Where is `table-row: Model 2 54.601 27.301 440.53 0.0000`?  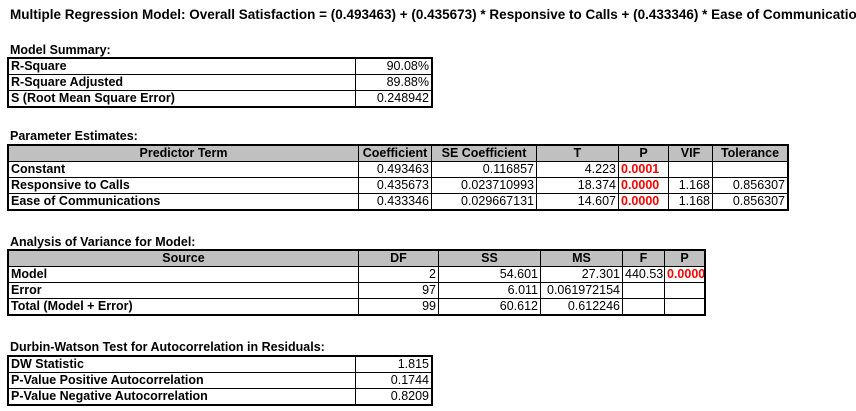 table-row: Model 2 54.601 27.301 440.53 0.0000 is located at coordinates (356, 274).